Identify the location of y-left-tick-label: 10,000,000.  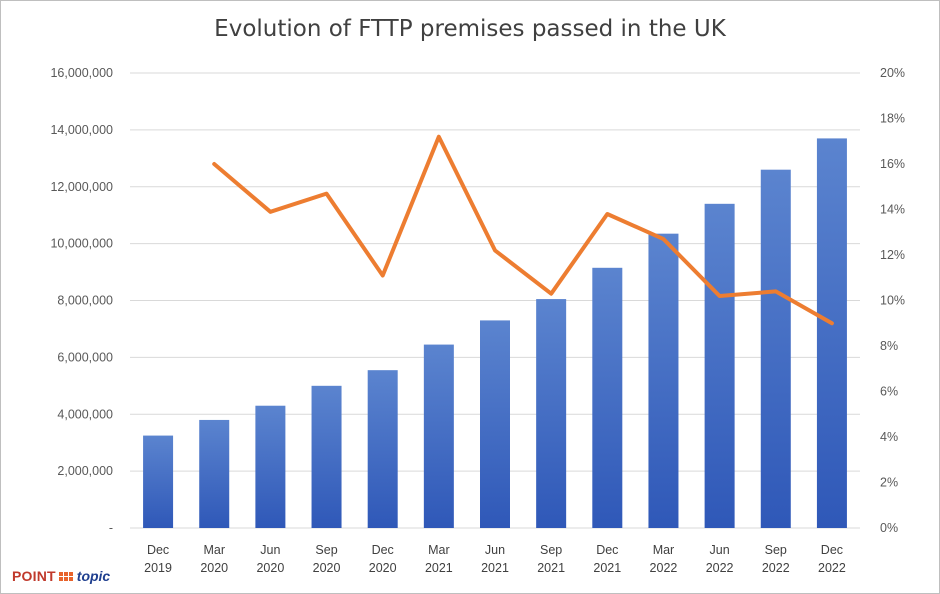
(81, 244).